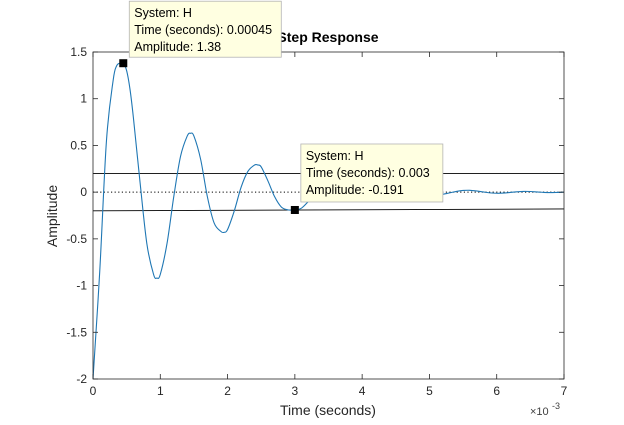 The width and height of the screenshot is (624, 425). Describe the element at coordinates (564, 391) in the screenshot. I see `x-tick-label: 7` at that location.